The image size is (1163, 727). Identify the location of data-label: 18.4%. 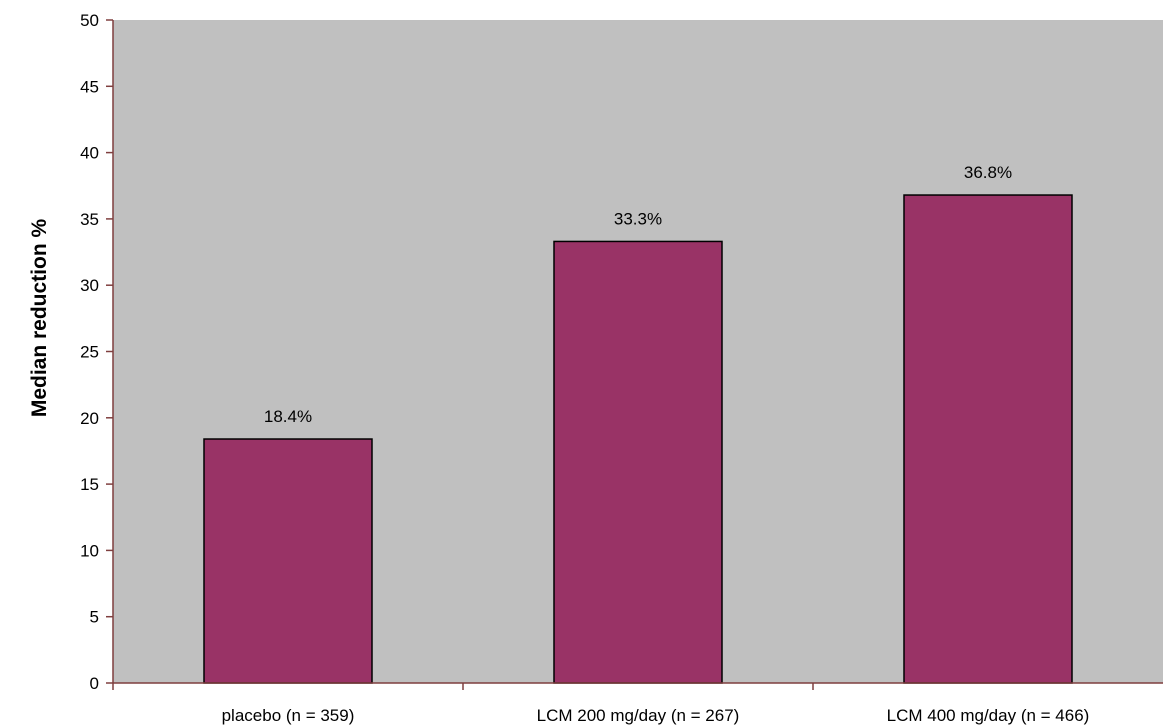
(288, 416).